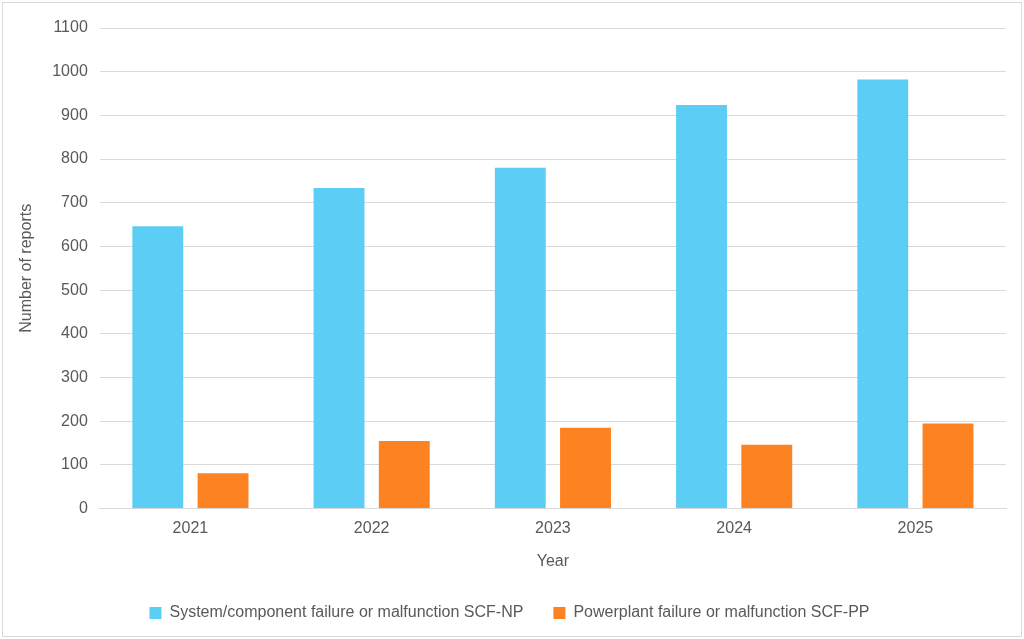 This screenshot has width=1024, height=639. What do you see at coordinates (74, 202) in the screenshot?
I see `y-tick-label: 700` at bounding box center [74, 202].